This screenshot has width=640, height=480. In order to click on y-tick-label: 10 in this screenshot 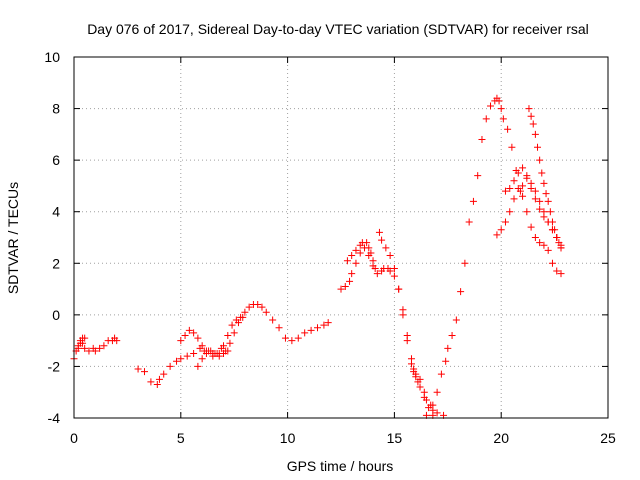, I will do `click(52, 57)`.